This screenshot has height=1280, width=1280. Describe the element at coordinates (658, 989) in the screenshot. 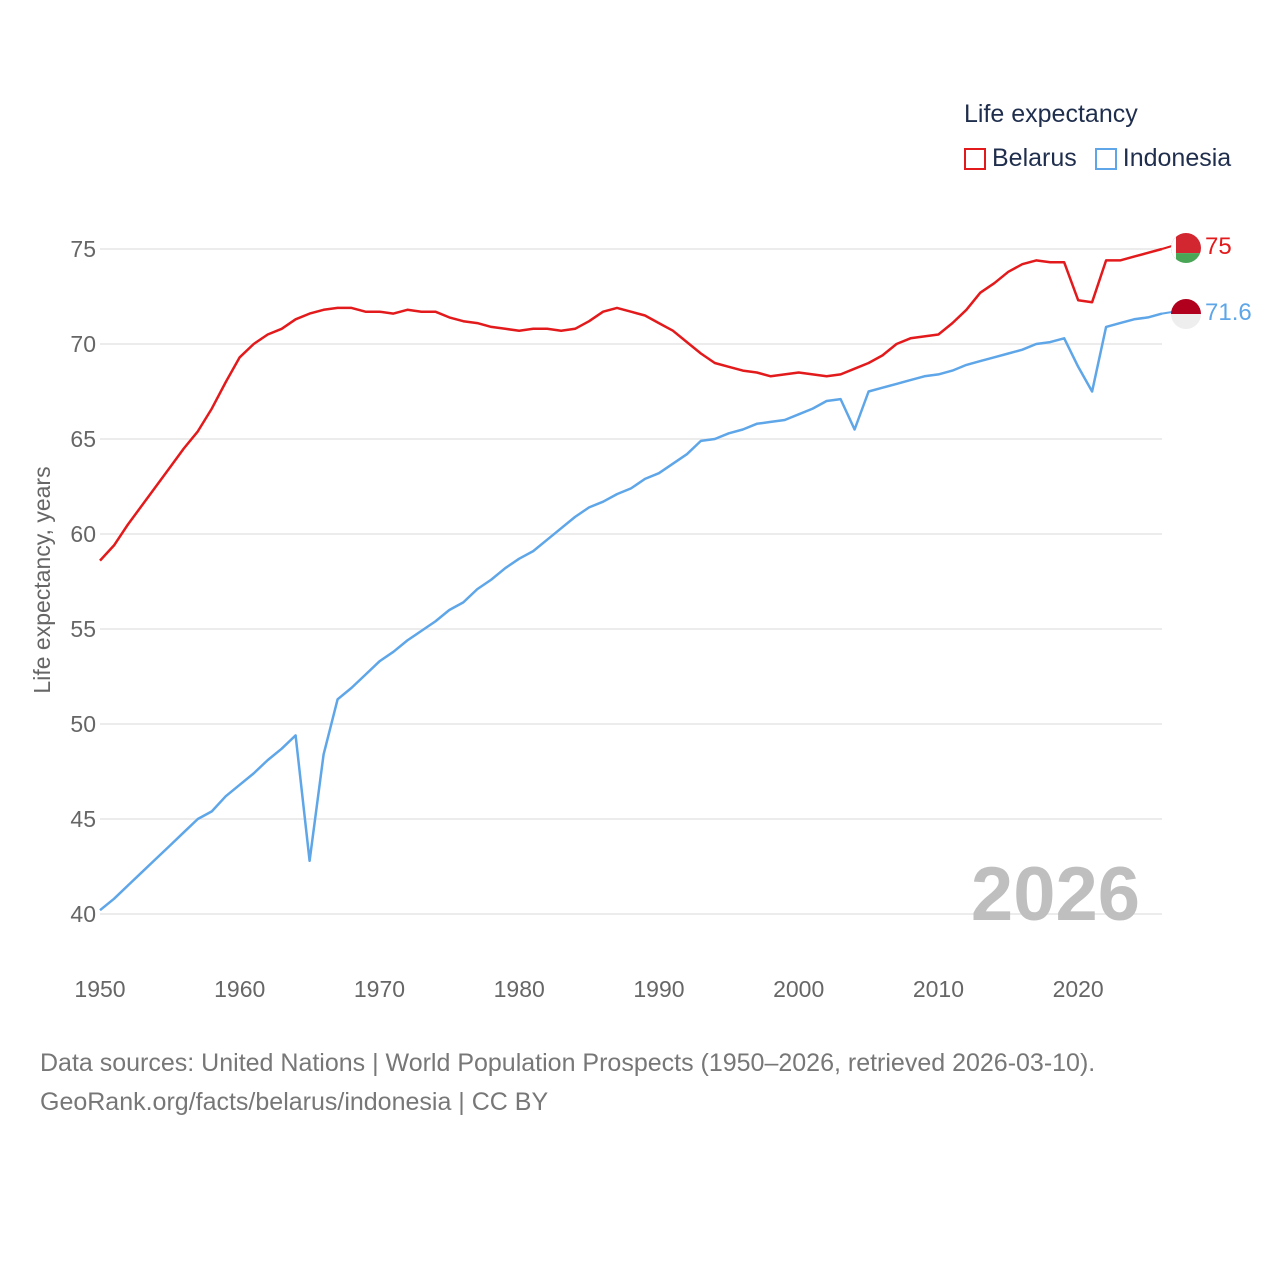

I see `x-tick-label-1990: 1990` at that location.